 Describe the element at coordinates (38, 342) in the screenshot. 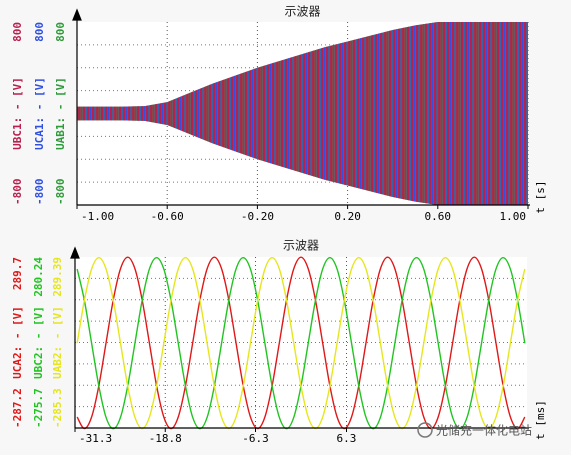

I see `y-axis-label: UBC2: - [V]` at that location.